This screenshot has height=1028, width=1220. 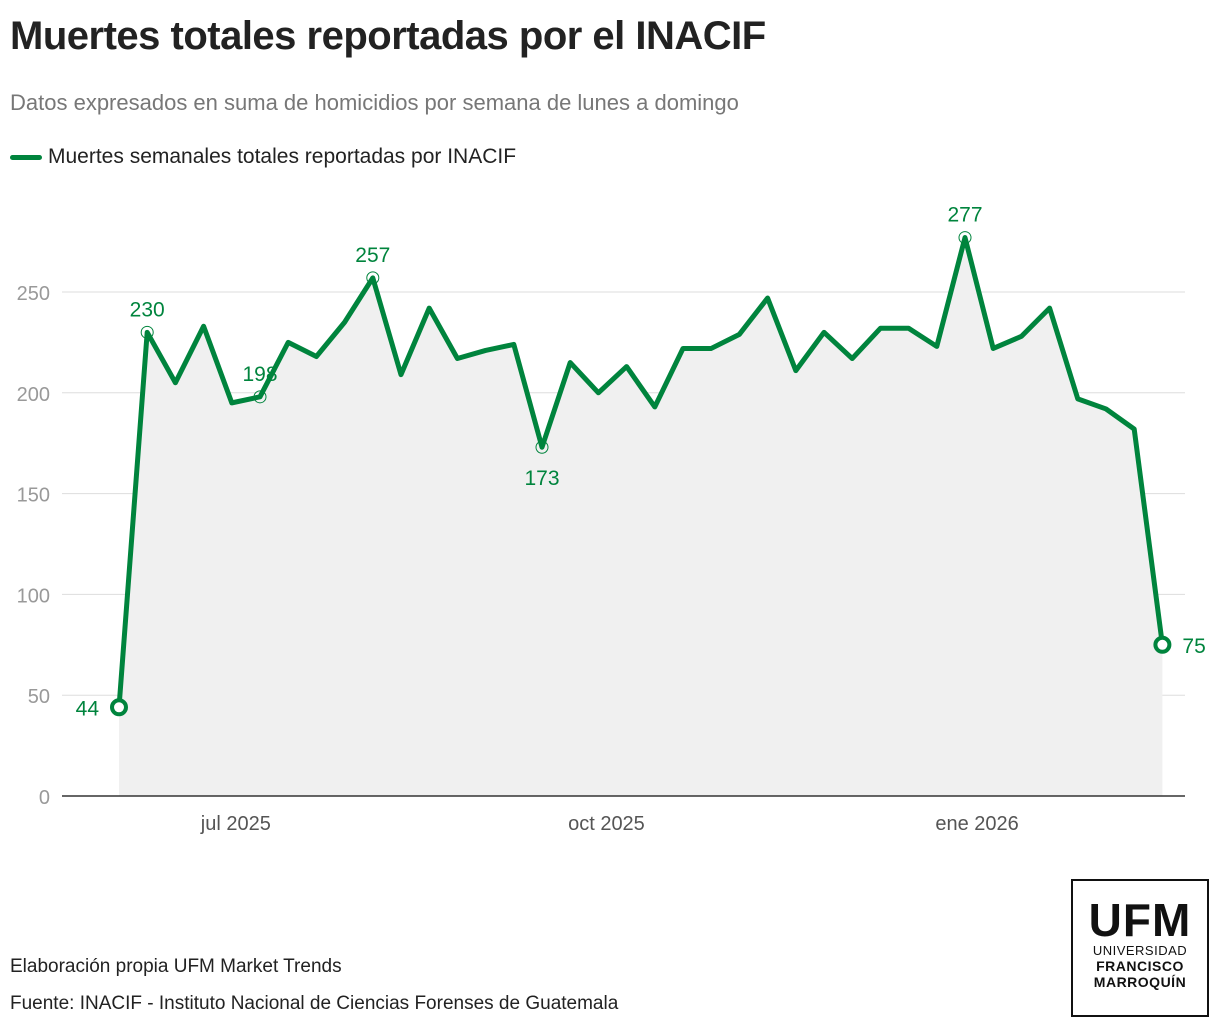 I want to click on x-tick-label: jul 2025, so click(x=235, y=824).